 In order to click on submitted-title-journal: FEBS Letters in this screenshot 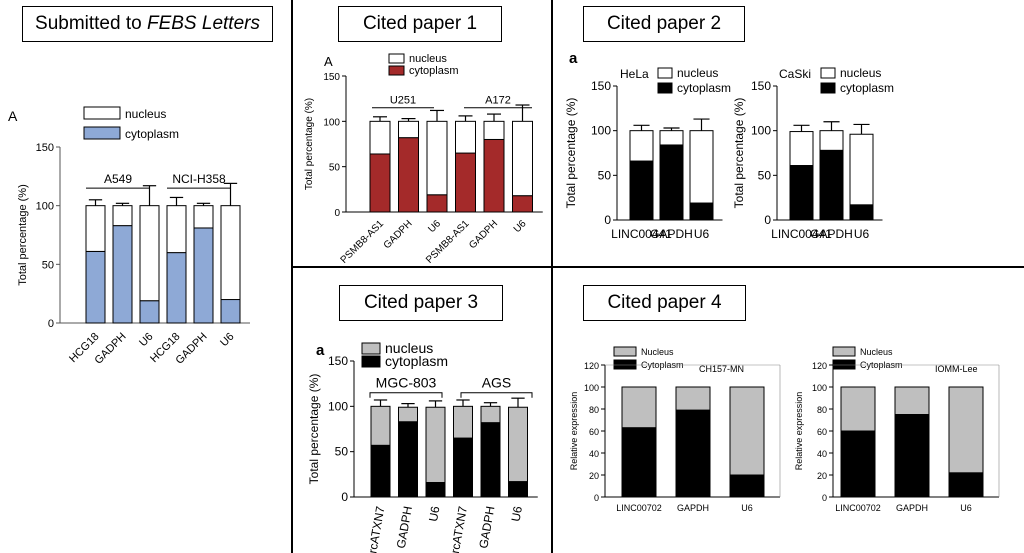, I will do `click(203, 23)`.